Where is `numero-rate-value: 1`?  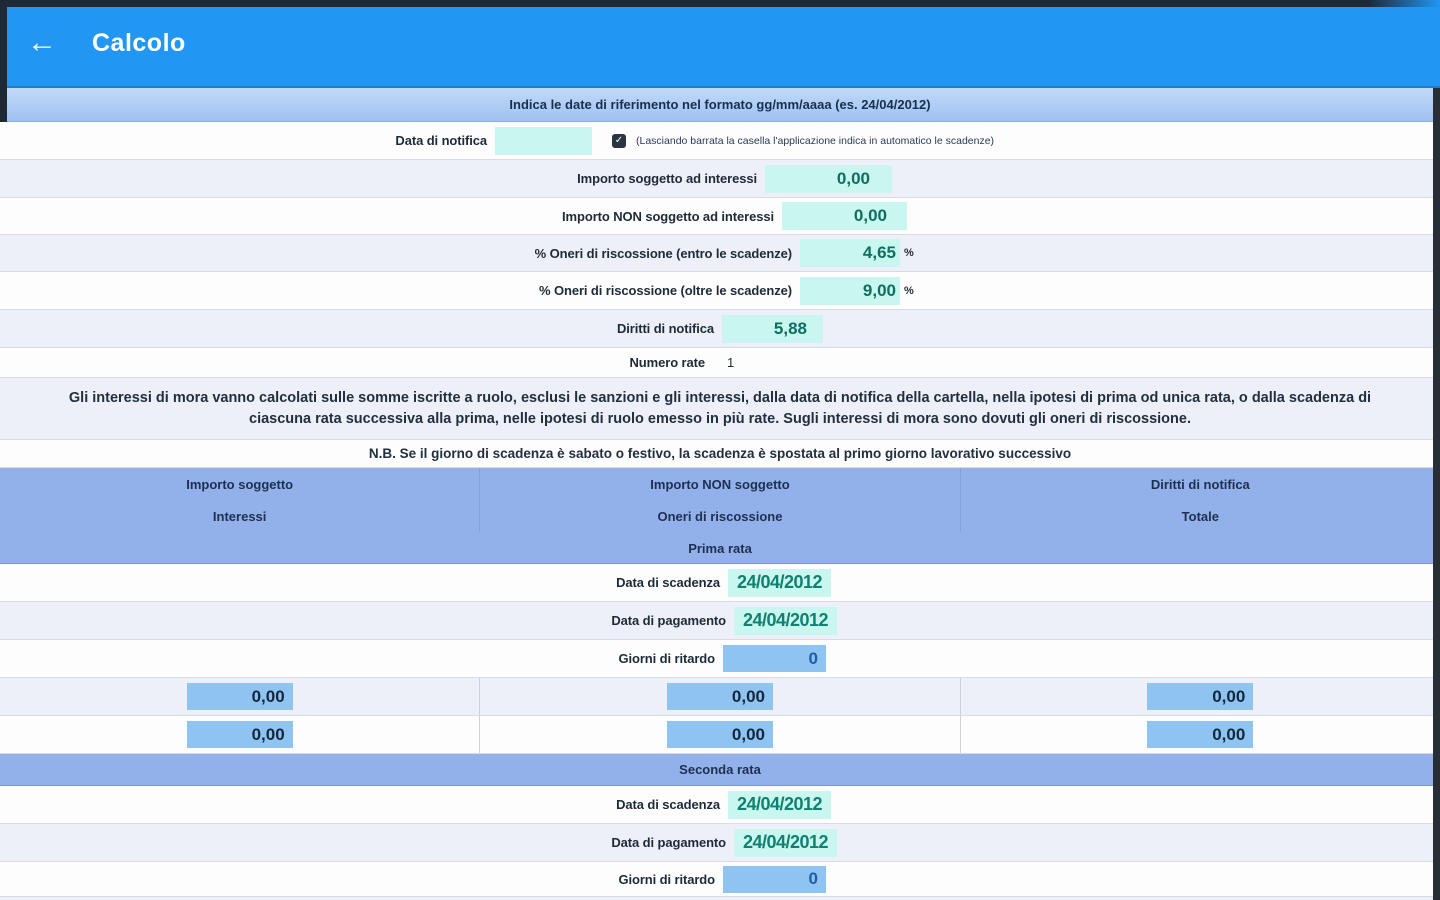 numero-rate-value: 1 is located at coordinates (731, 362).